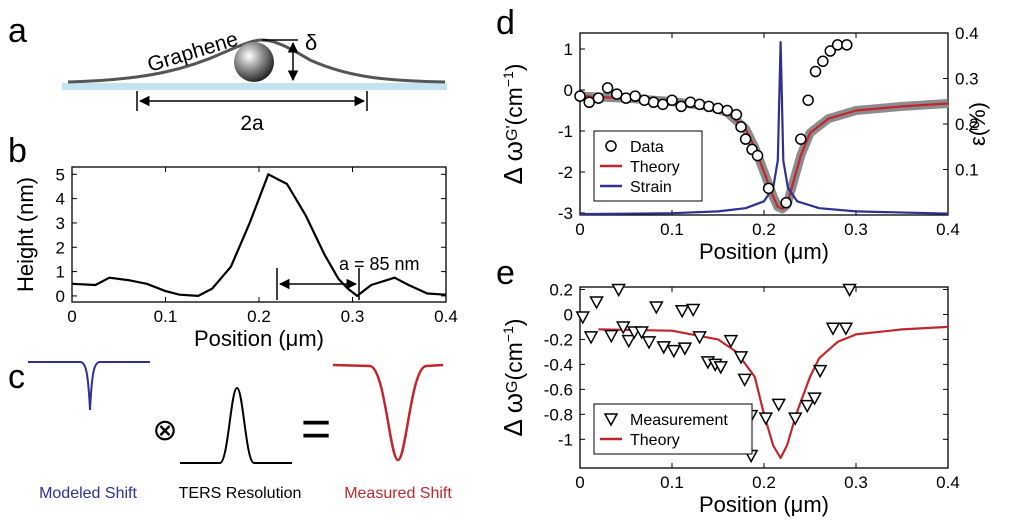 The height and width of the screenshot is (524, 1019). Describe the element at coordinates (252, 123) in the screenshot. I see `width-label: 2a` at that location.